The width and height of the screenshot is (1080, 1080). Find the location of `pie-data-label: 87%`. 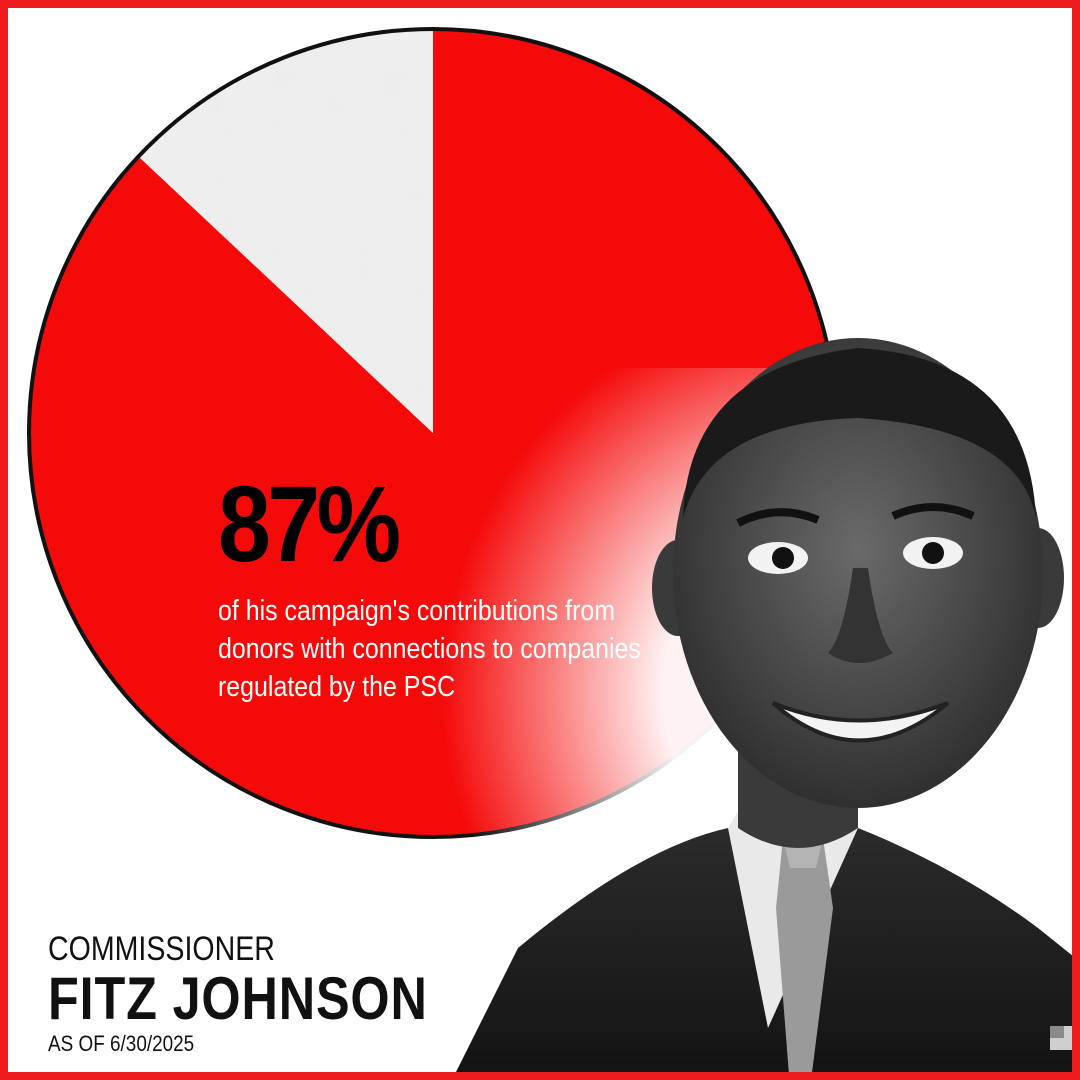

pie-data-label: 87% is located at coordinates (309, 523).